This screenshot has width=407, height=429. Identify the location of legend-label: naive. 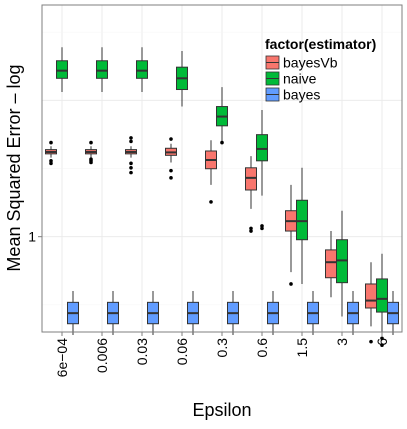
(300, 79).